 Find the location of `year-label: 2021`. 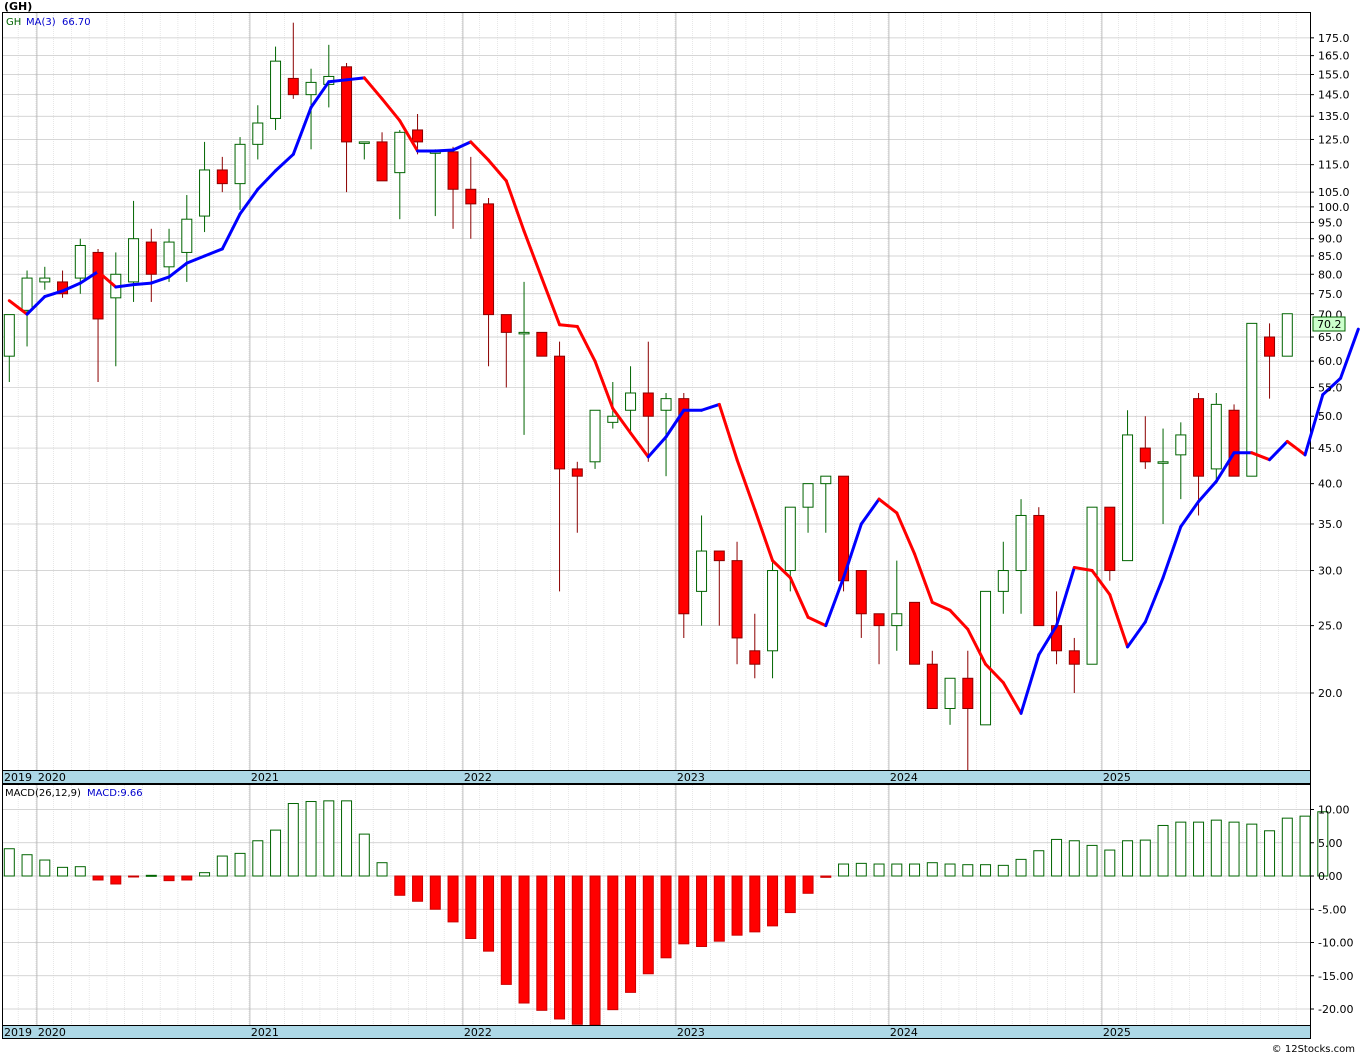

year-label: 2021 is located at coordinates (265, 777).